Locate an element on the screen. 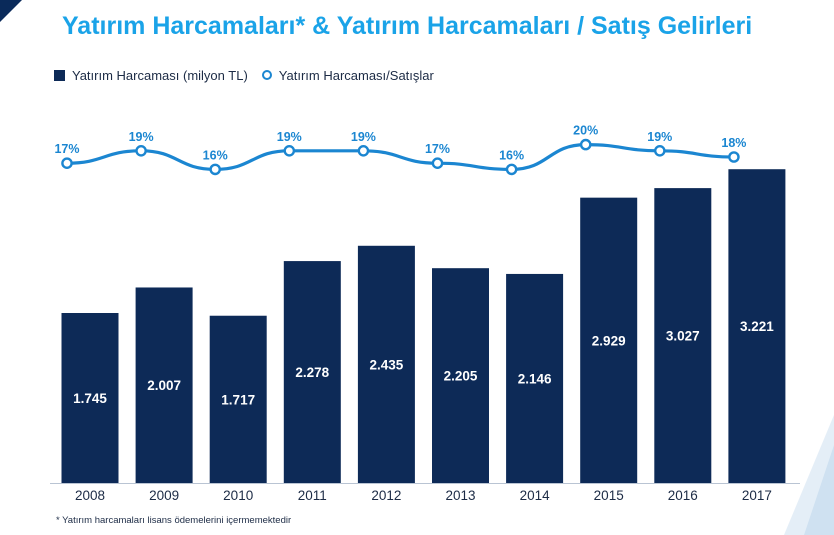 This screenshot has height=535, width=834. bar-value-label: 2.435 is located at coordinates (387, 364).